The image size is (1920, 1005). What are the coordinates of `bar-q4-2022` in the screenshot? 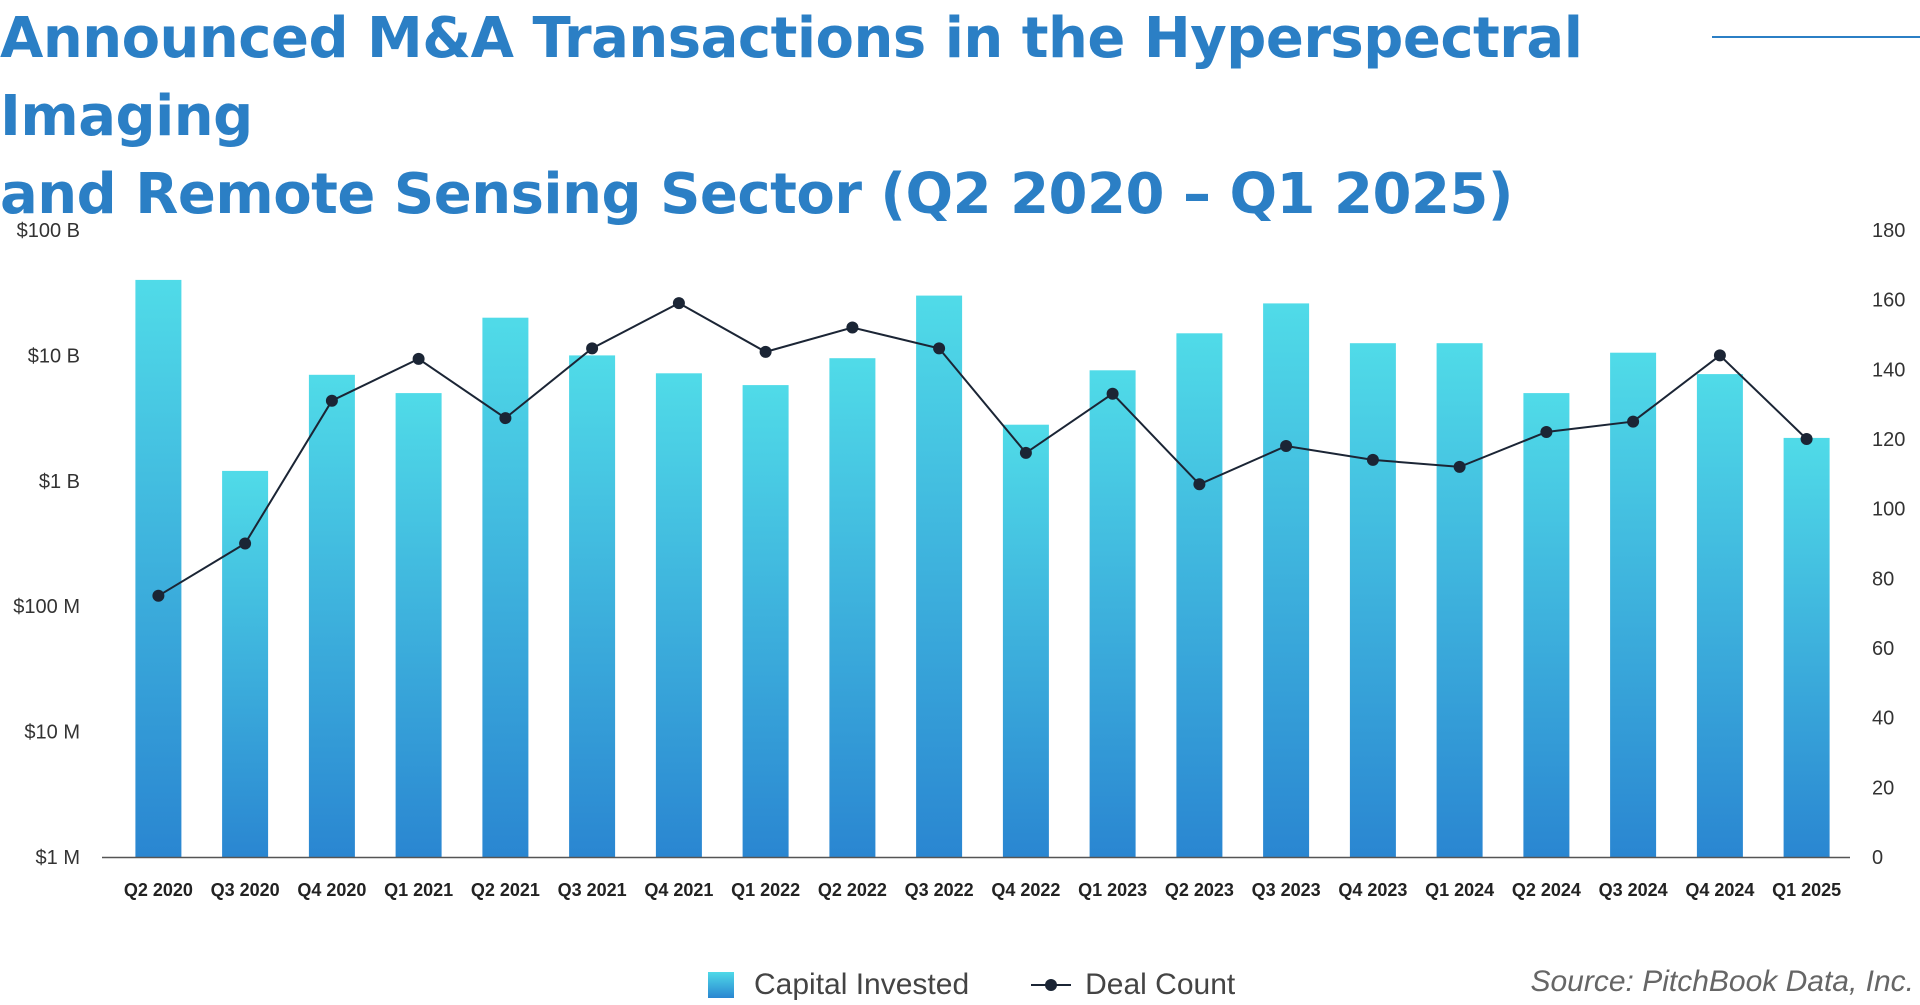 It's located at (1025, 640).